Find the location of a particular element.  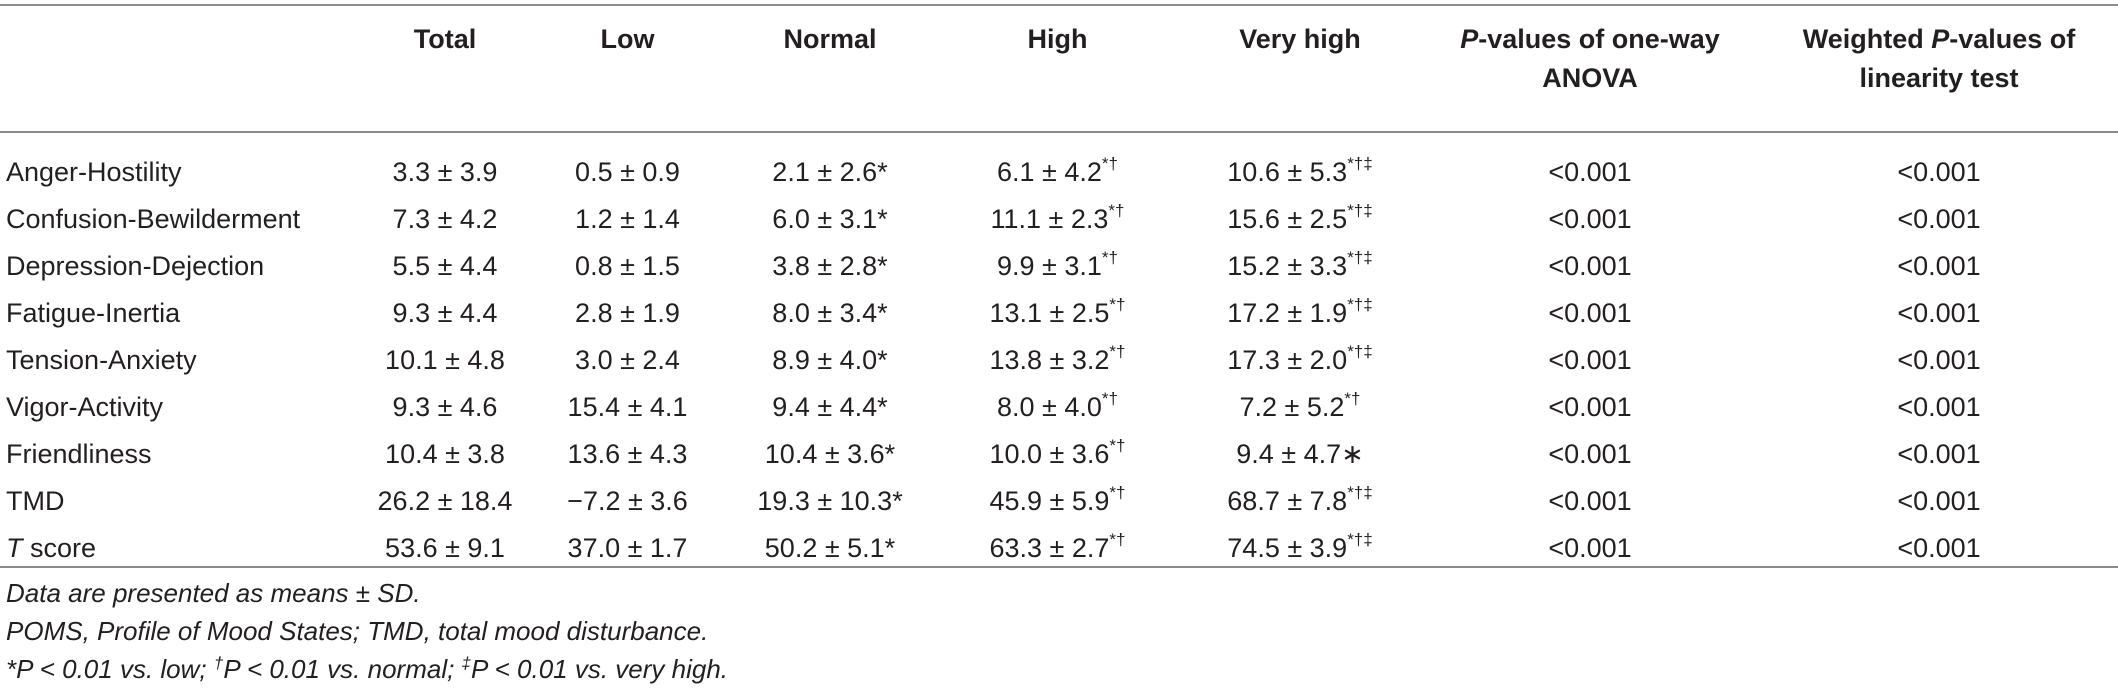

cell-low: 0.5 ± 0.9 is located at coordinates (627, 170).